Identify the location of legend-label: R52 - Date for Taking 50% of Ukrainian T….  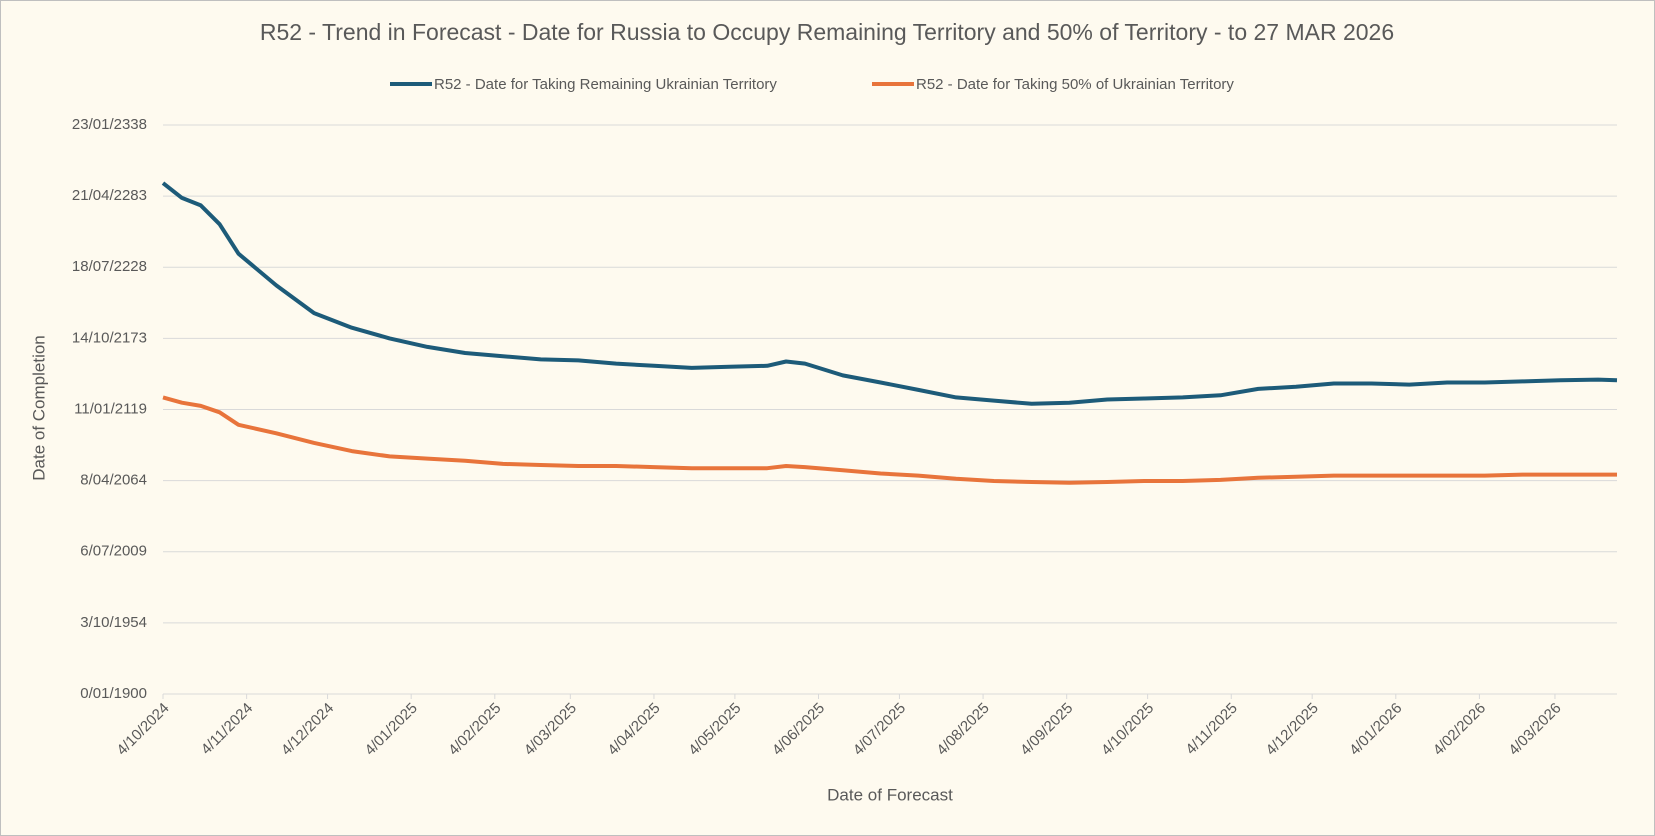
(1075, 84).